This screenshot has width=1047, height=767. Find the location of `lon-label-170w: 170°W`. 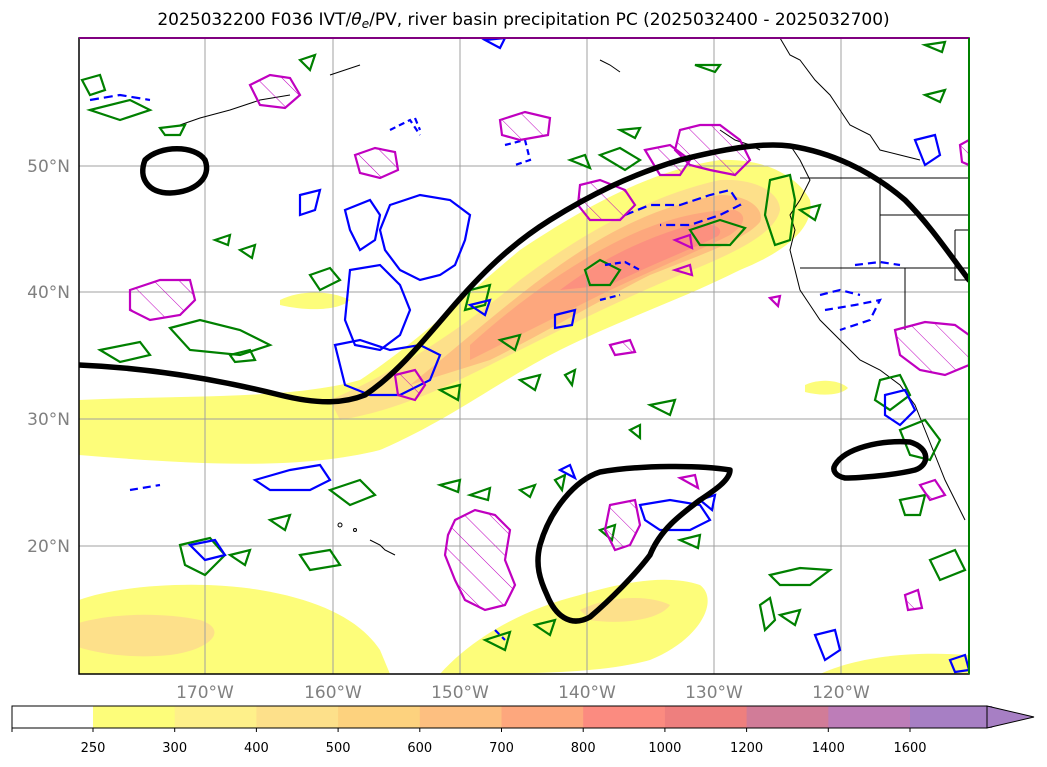

lon-label-170w: 170°W is located at coordinates (205, 693).